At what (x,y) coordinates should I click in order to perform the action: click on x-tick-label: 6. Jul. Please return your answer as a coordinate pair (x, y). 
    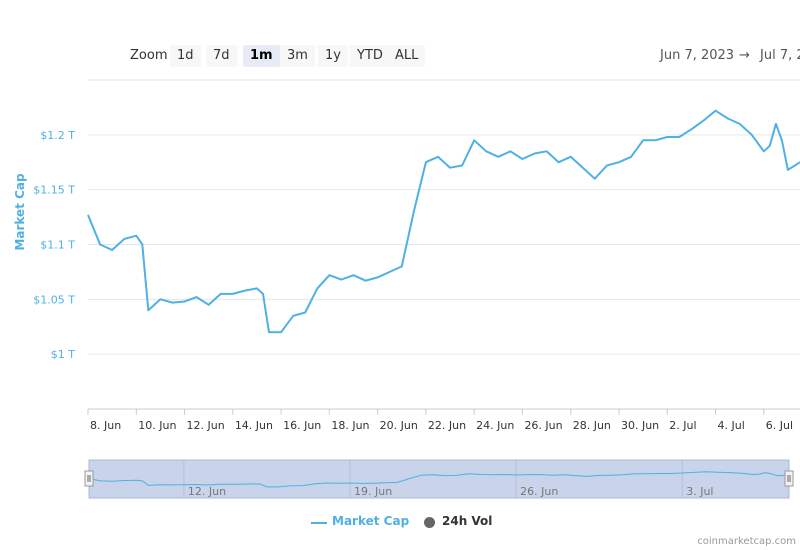
    Looking at the image, I should click on (779, 425).